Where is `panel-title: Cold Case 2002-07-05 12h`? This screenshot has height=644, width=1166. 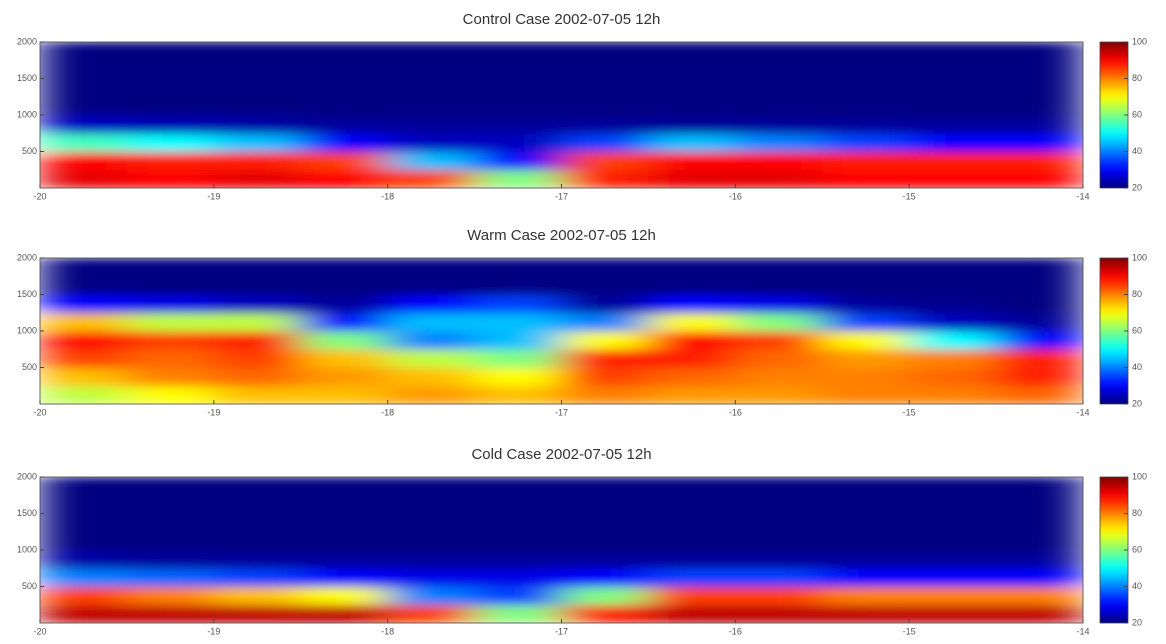 panel-title: Cold Case 2002-07-05 12h is located at coordinates (561, 454).